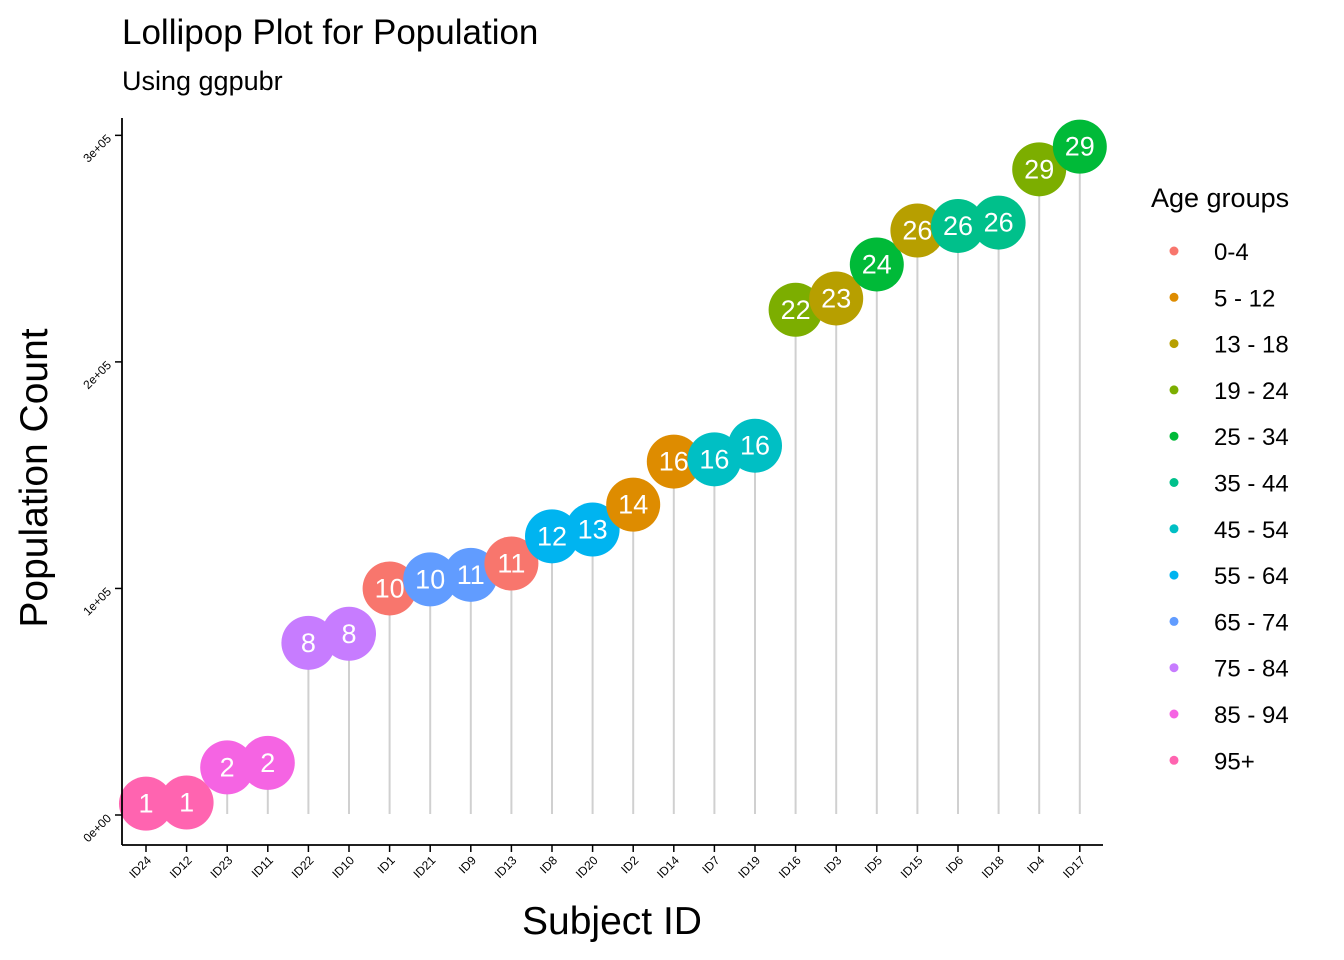  What do you see at coordinates (467, 864) in the screenshot?
I see `x-tick-label: ID9` at bounding box center [467, 864].